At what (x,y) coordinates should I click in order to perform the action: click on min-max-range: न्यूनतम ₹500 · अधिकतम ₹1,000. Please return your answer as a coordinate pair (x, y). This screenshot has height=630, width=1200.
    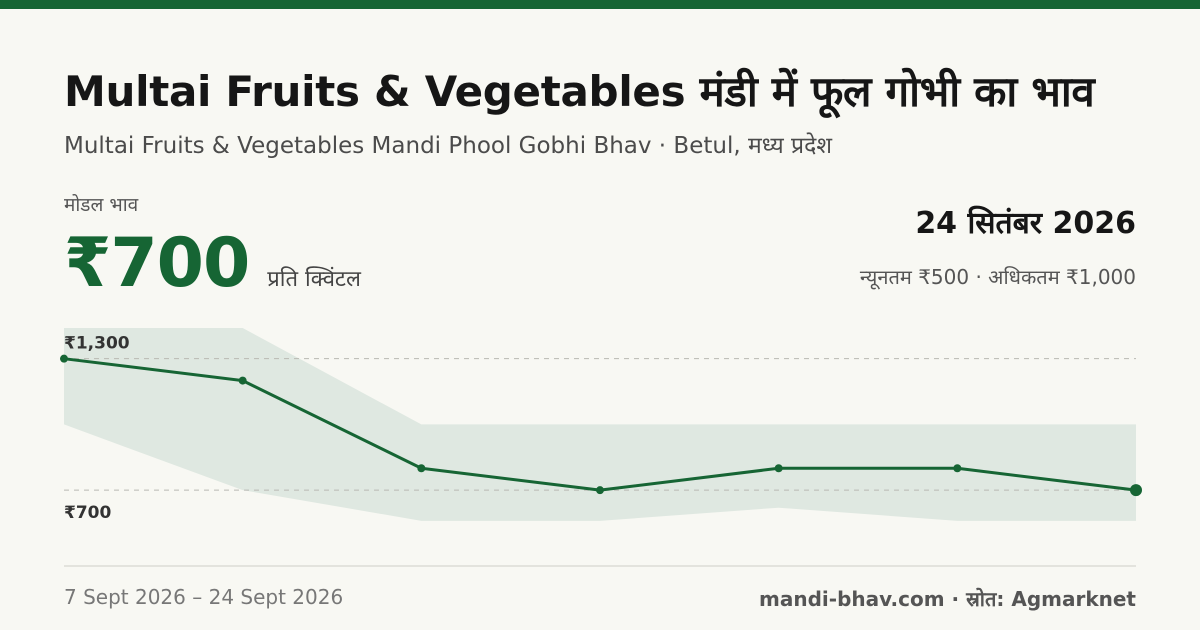
    Looking at the image, I should click on (997, 277).